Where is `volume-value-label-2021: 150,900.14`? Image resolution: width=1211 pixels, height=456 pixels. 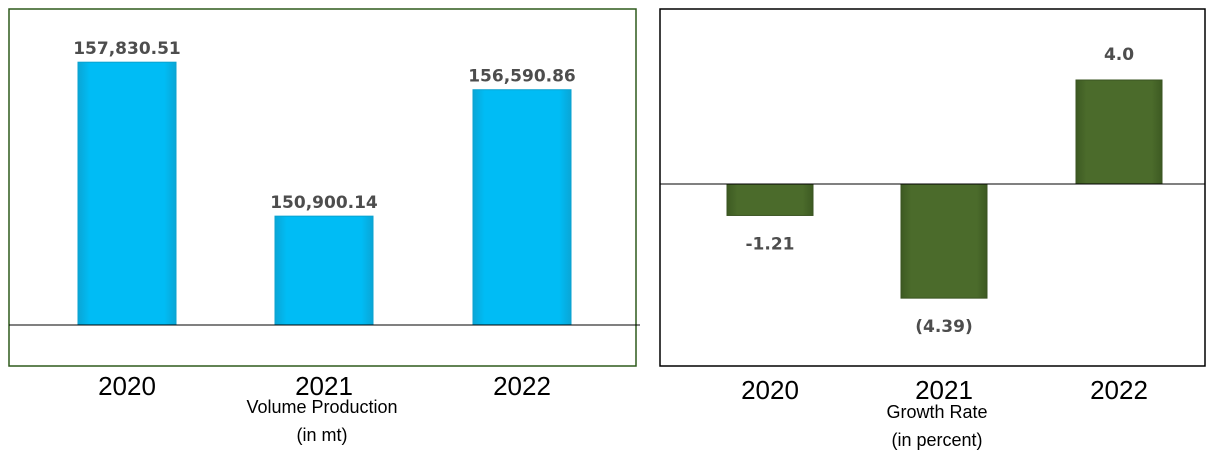
volume-value-label-2021: 150,900.14 is located at coordinates (324, 203).